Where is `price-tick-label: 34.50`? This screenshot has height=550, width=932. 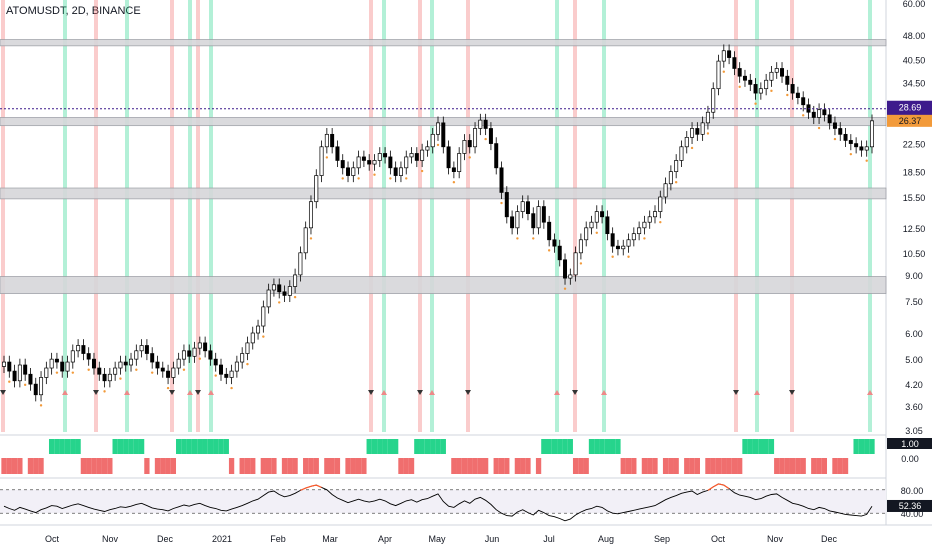
price-tick-label: 34.50 is located at coordinates (914, 83).